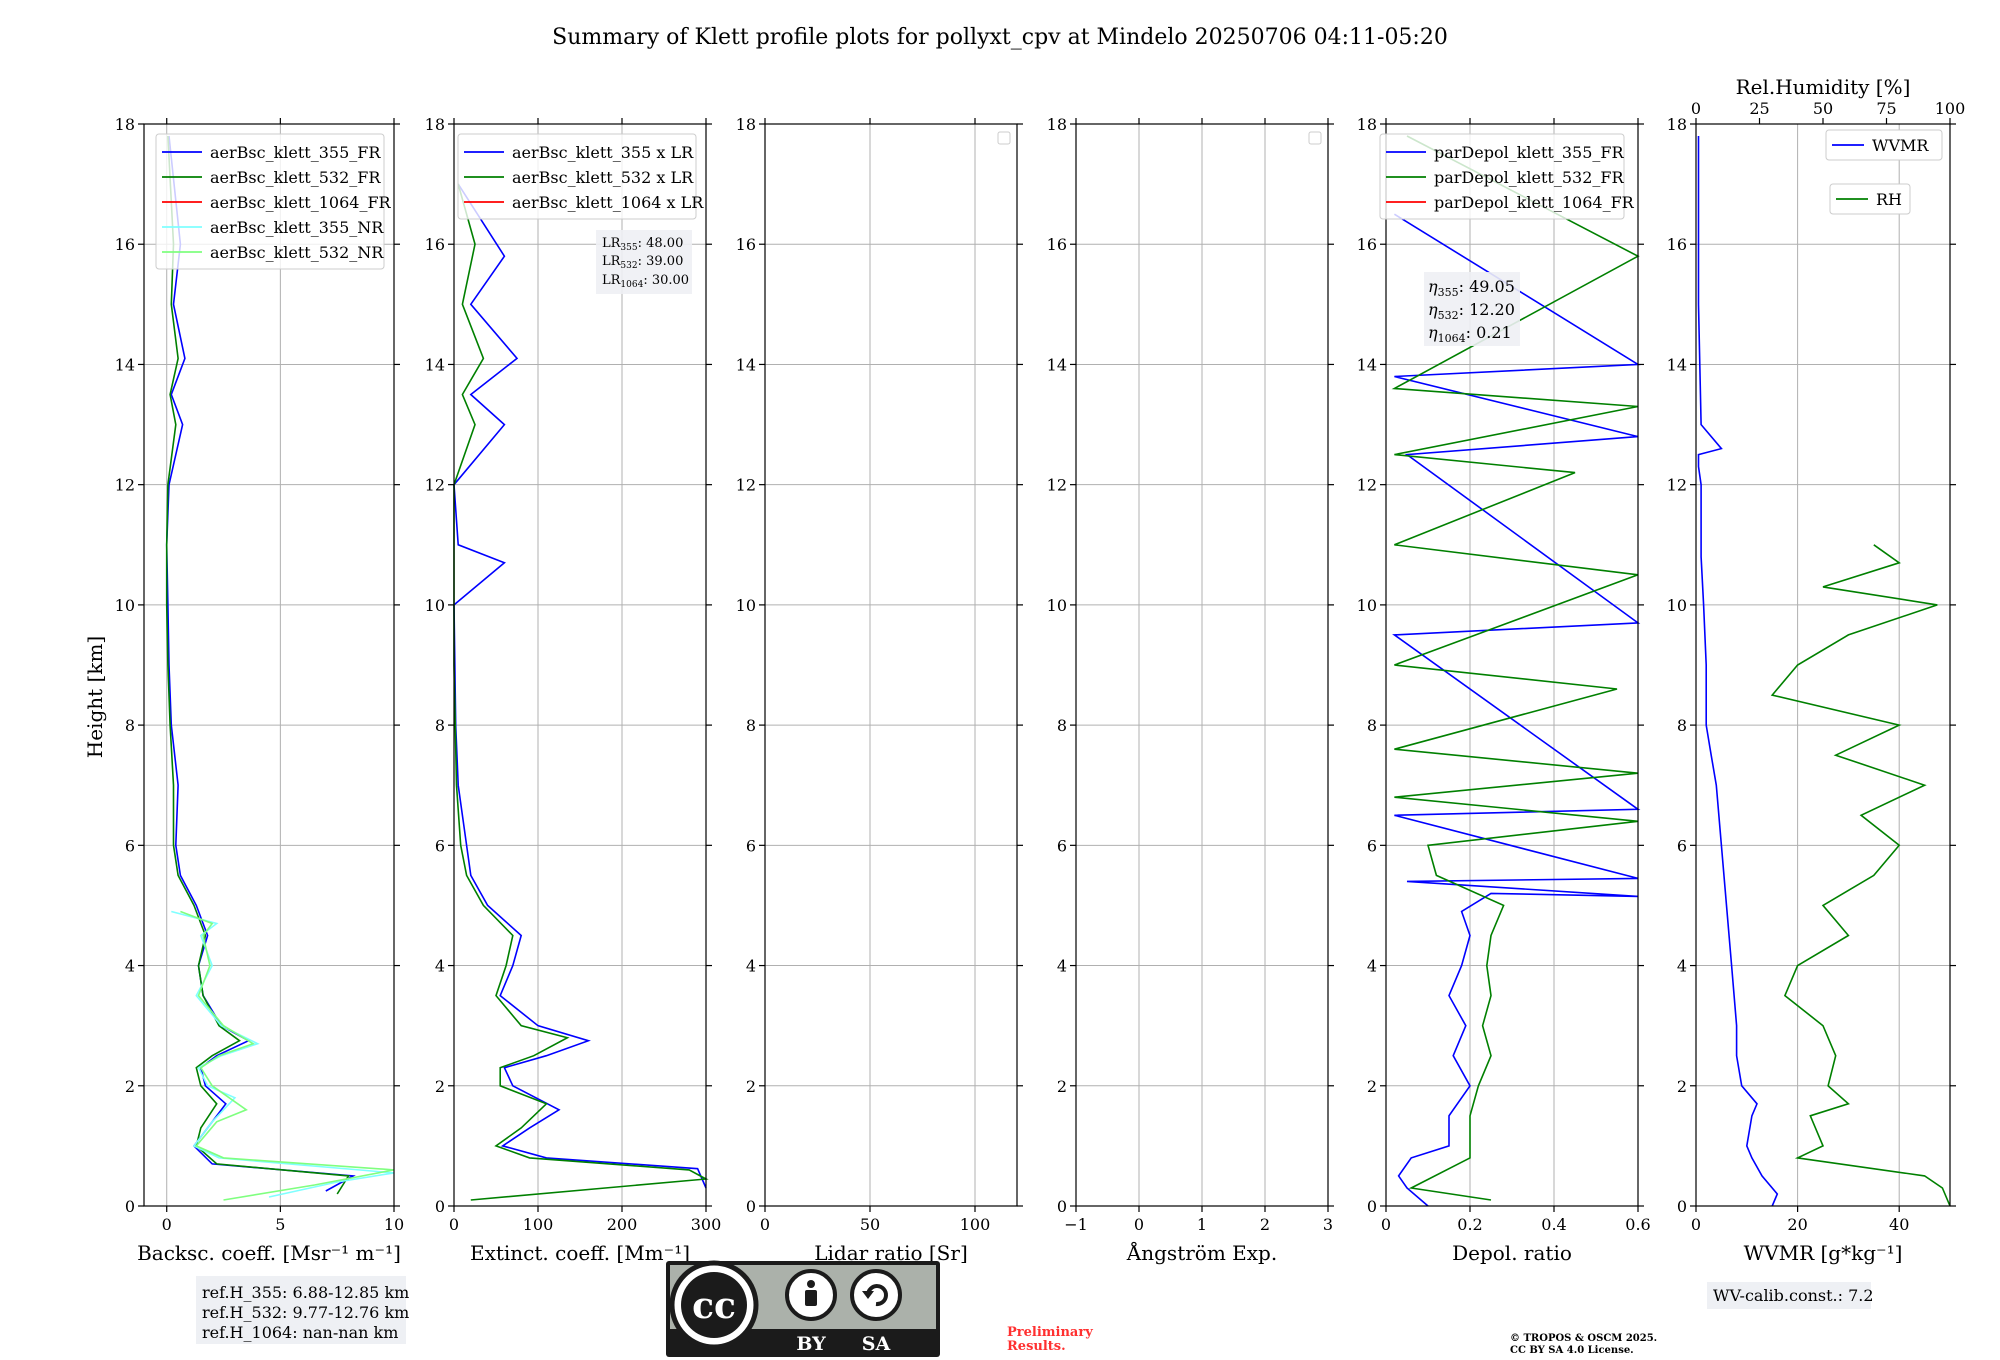  Describe the element at coordinates (1516, 710) in the screenshot. I see `series-parDepol_klett_355_FR` at that location.